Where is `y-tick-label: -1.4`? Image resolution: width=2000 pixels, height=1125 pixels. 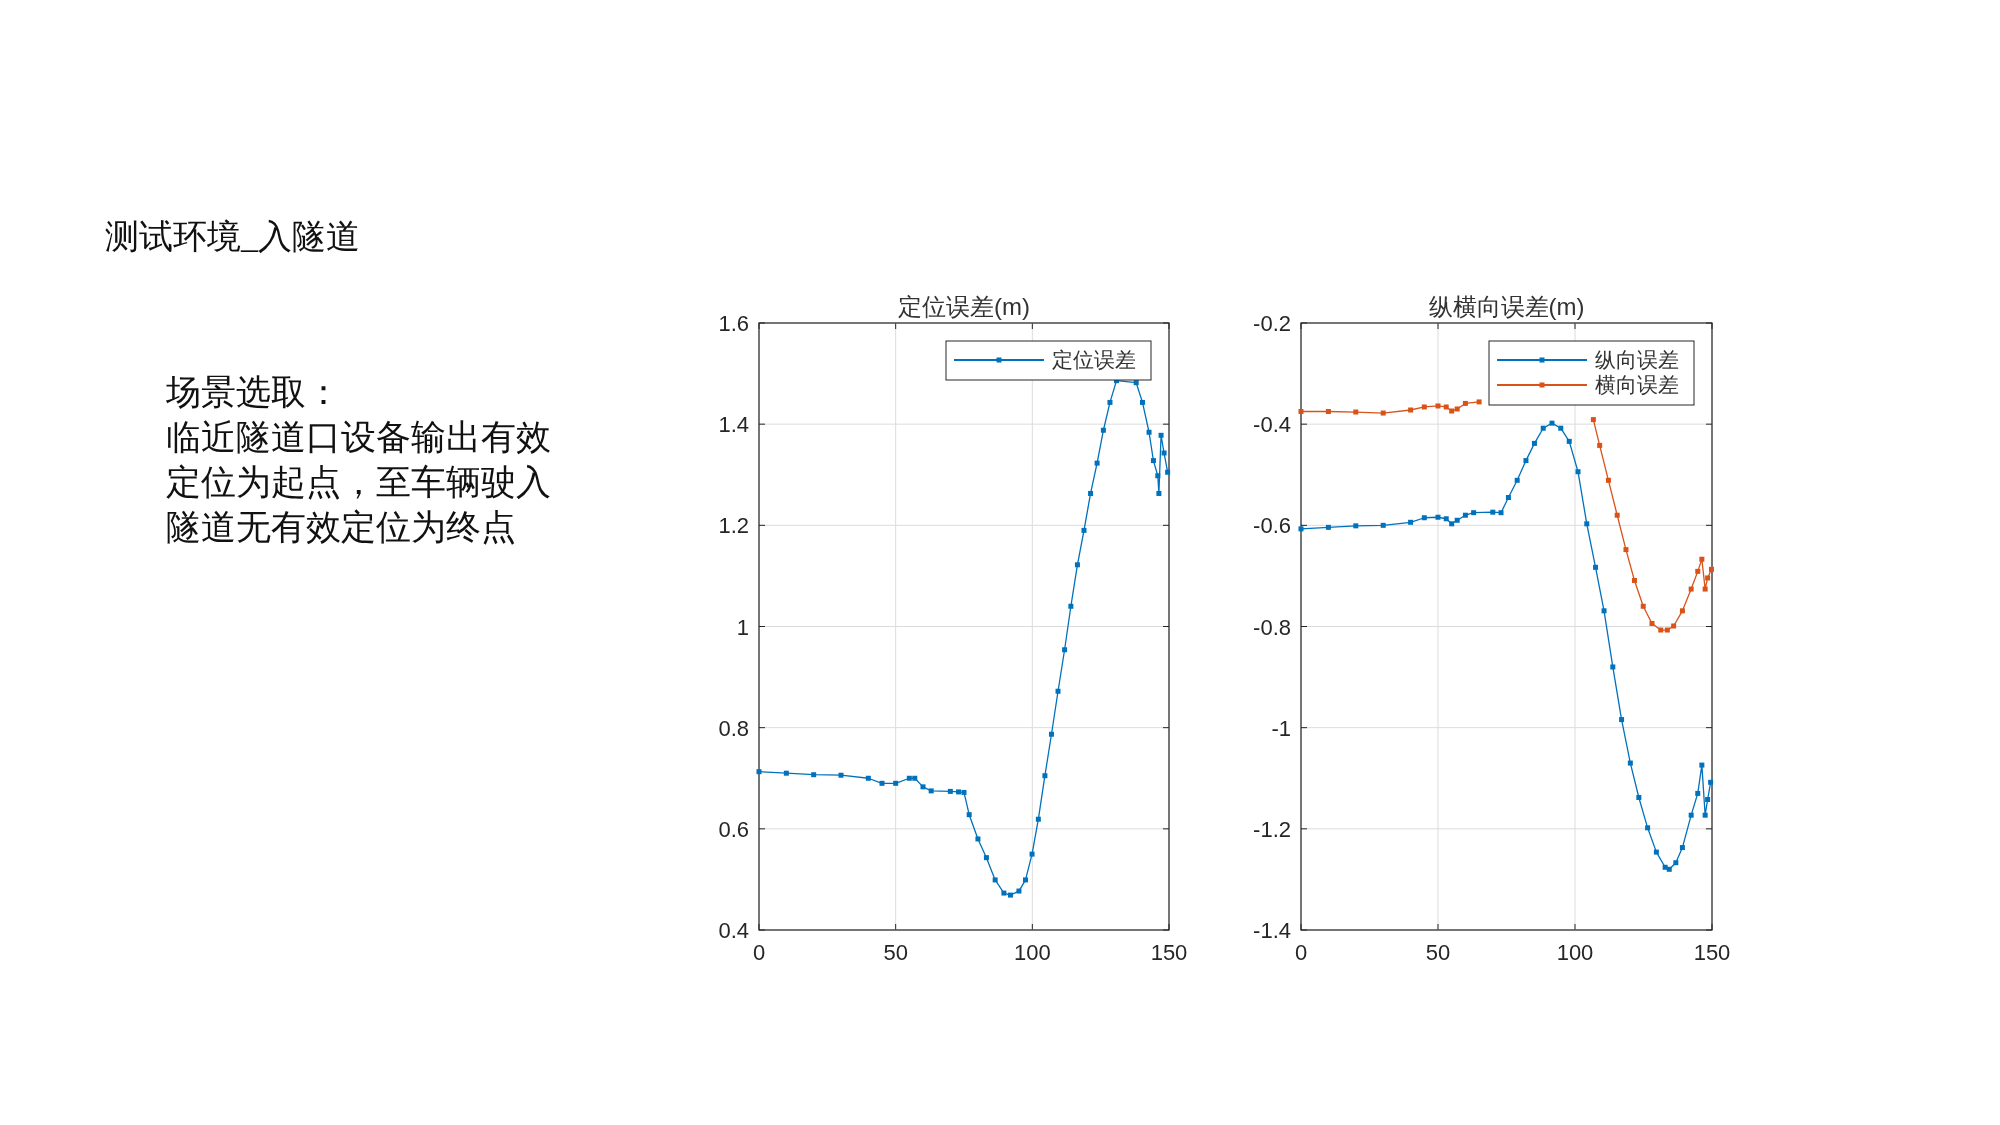 y-tick-label: -1.4 is located at coordinates (1272, 930).